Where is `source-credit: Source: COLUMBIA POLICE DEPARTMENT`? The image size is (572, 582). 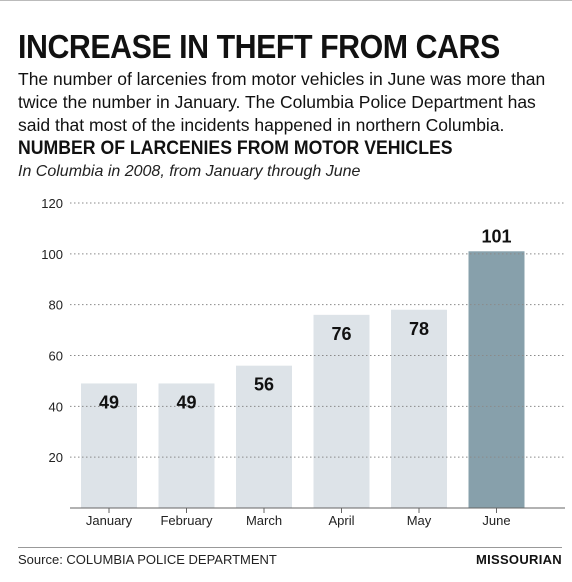 source-credit: Source: COLUMBIA POLICE DEPARTMENT is located at coordinates (147, 559).